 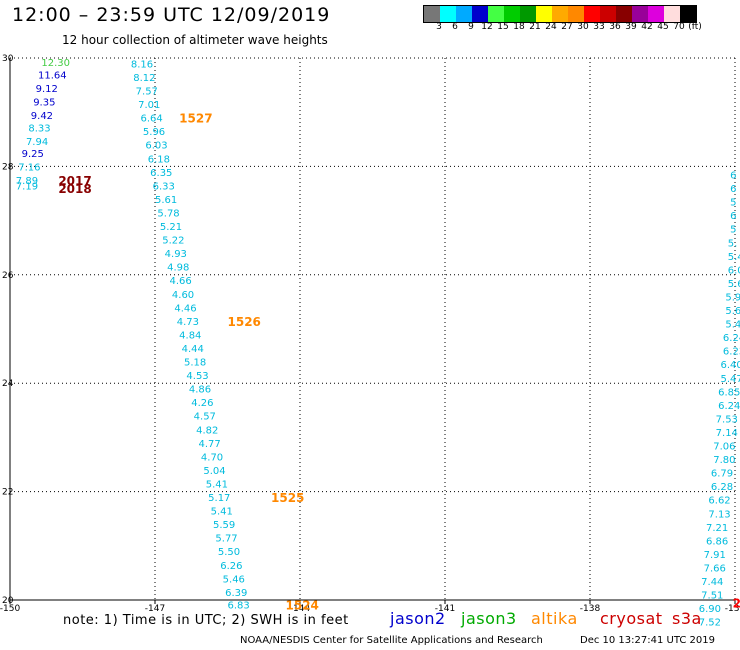 I want to click on wave-height-label: 4.77, so click(x=210, y=444).